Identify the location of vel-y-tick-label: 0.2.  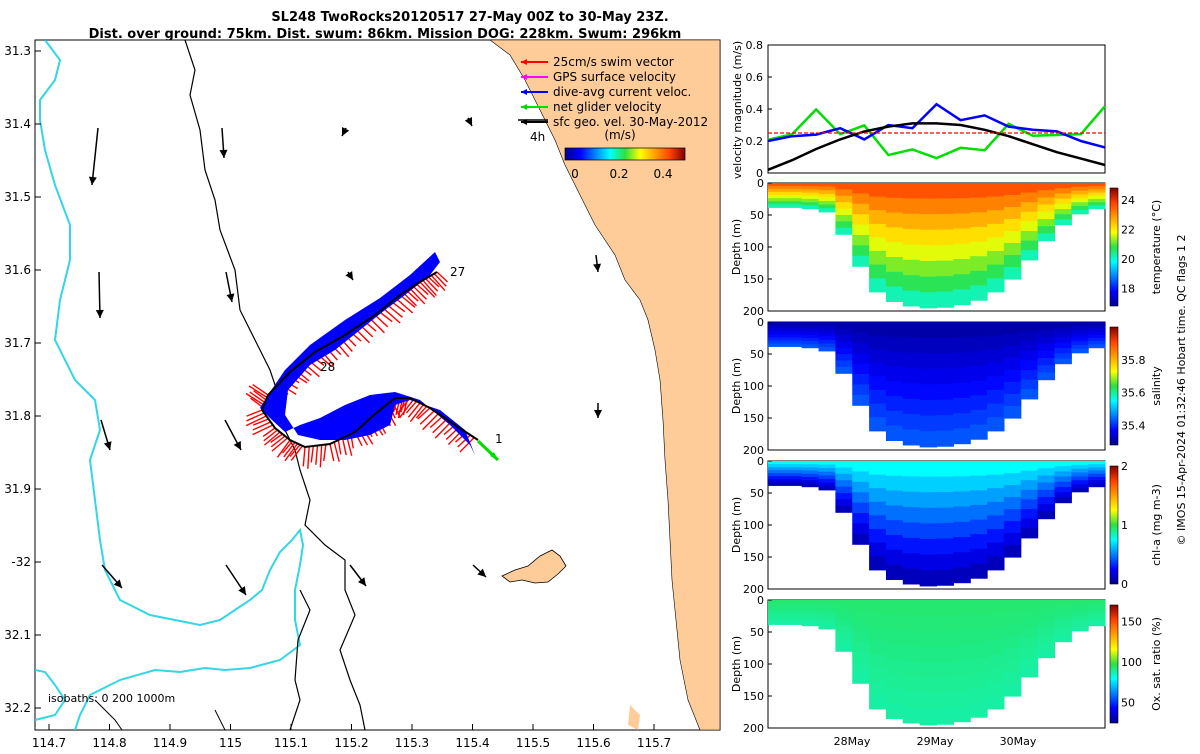
(755, 141).